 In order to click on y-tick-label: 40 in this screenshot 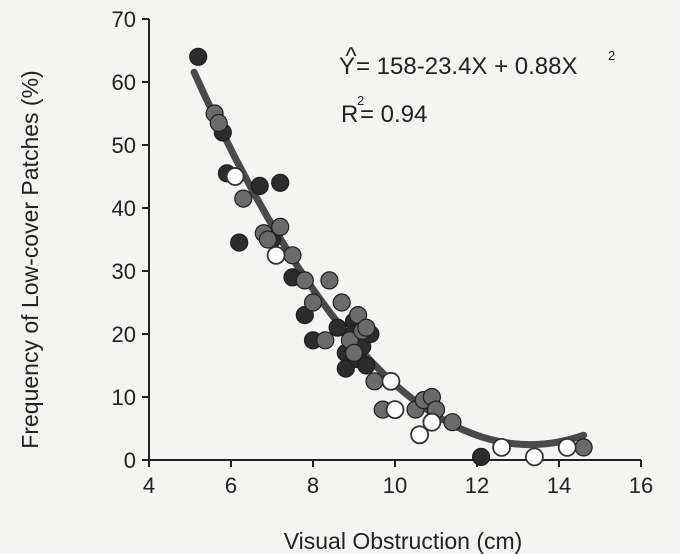, I will do `click(124, 208)`.